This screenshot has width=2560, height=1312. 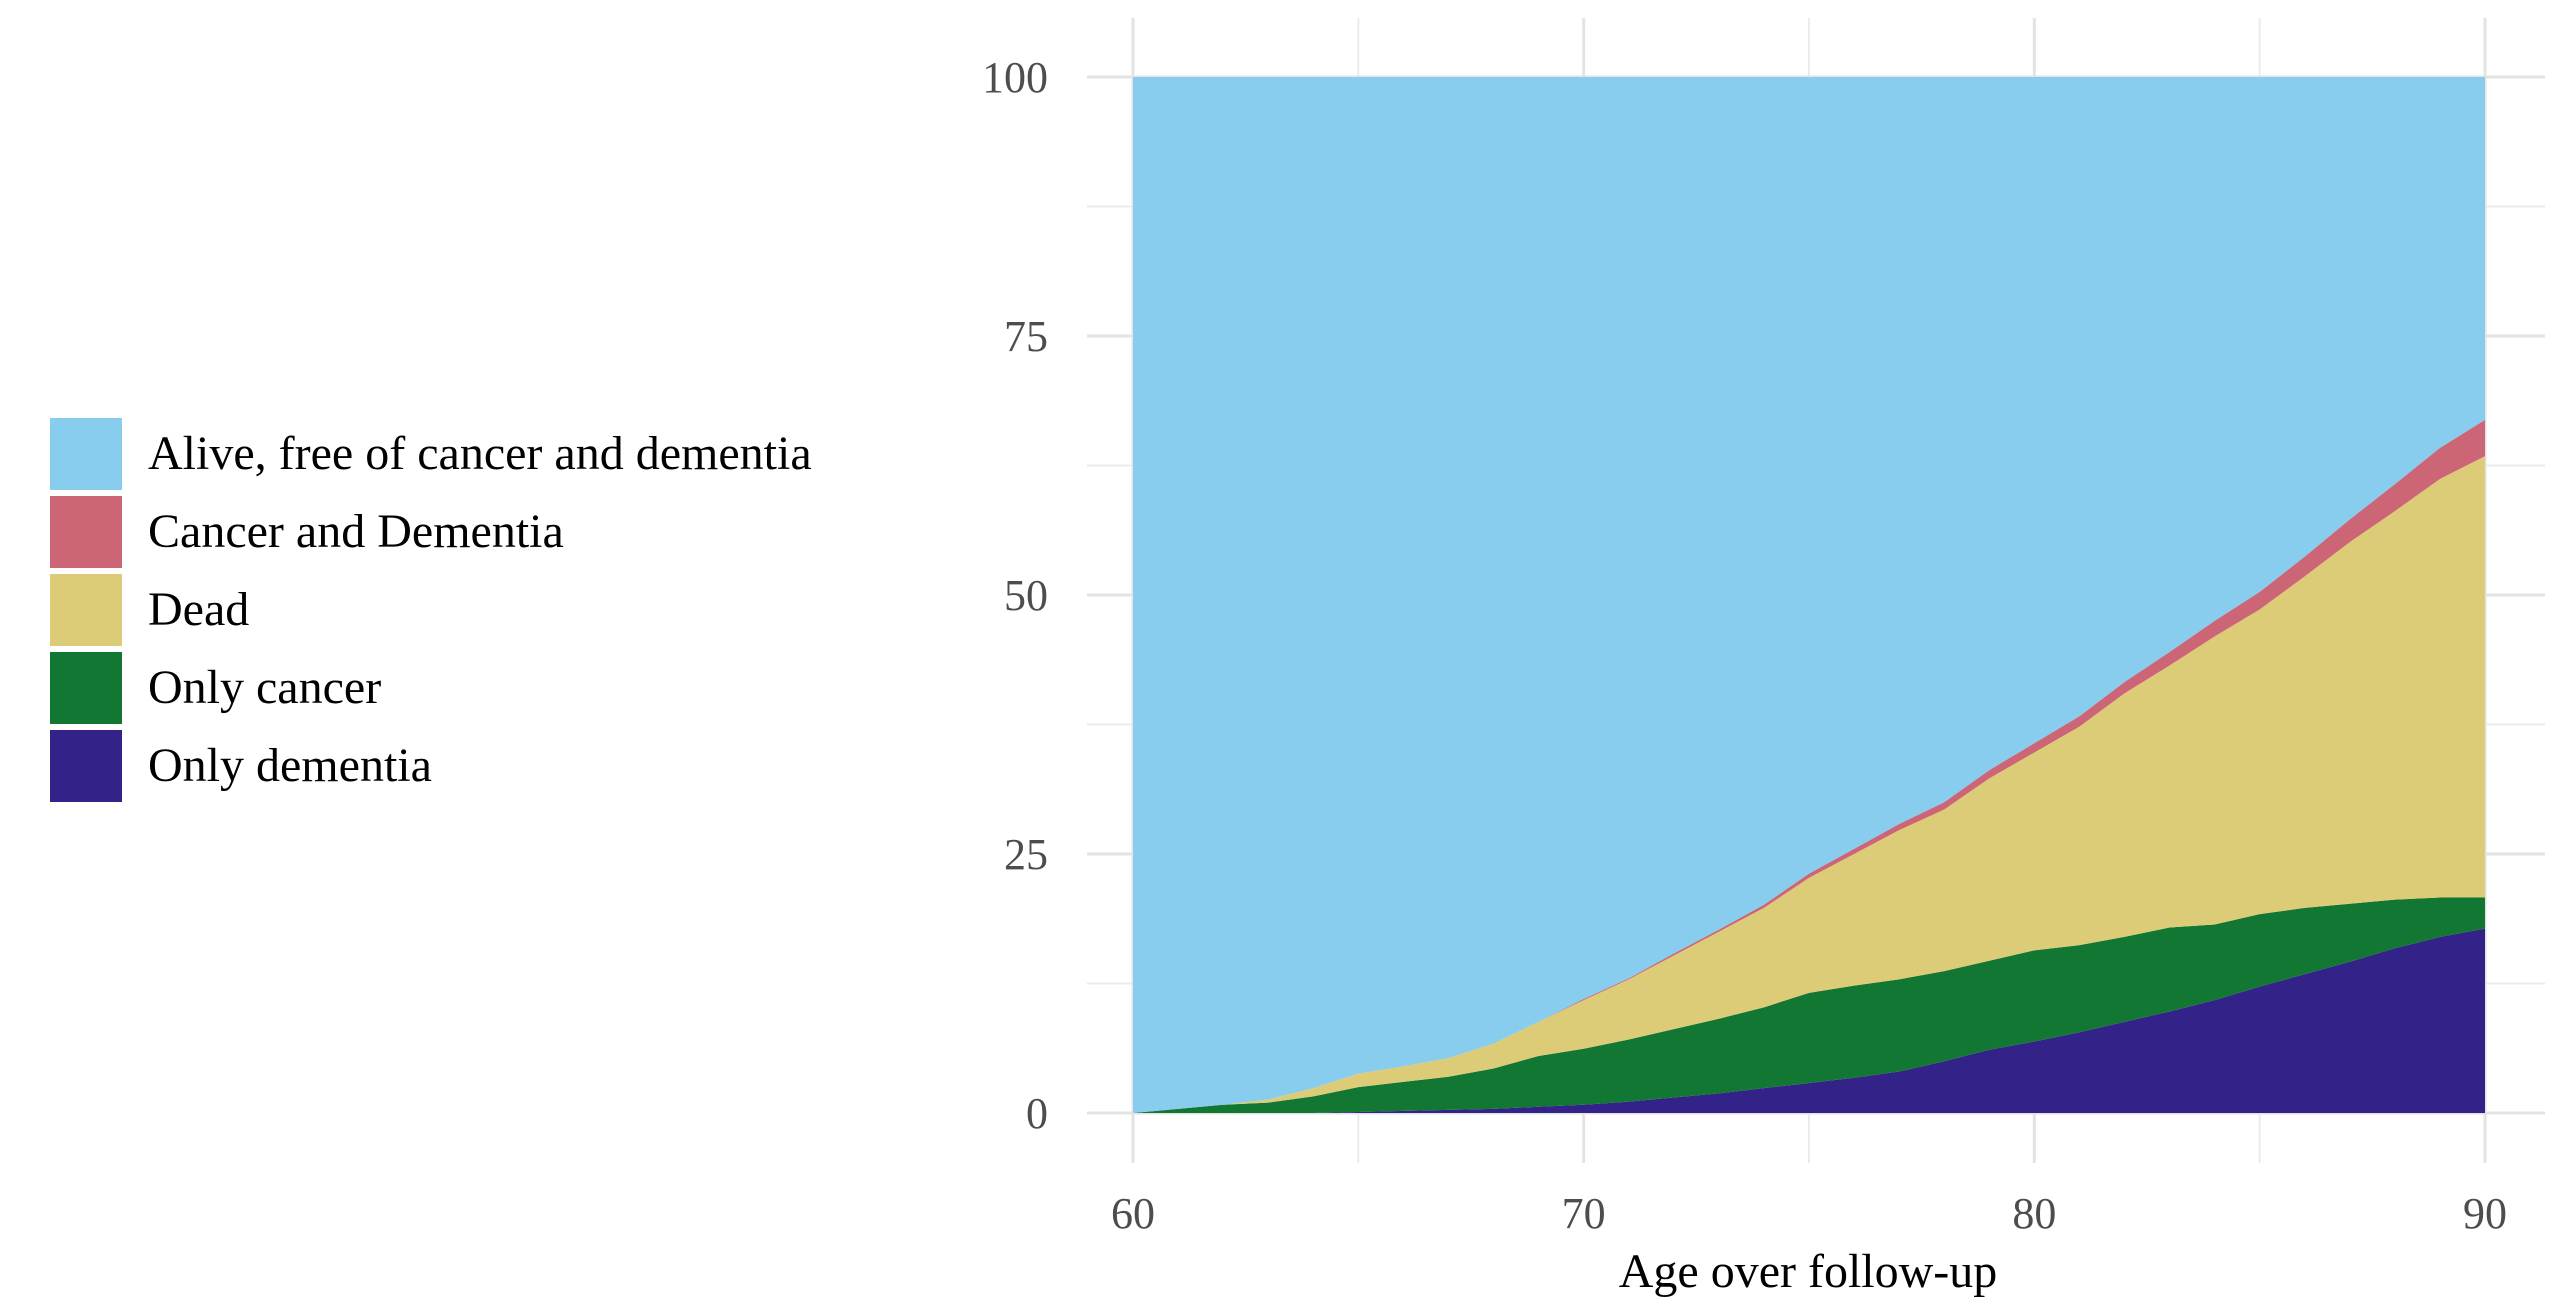 I want to click on x-tick-label: 60, so click(x=1133, y=1213).